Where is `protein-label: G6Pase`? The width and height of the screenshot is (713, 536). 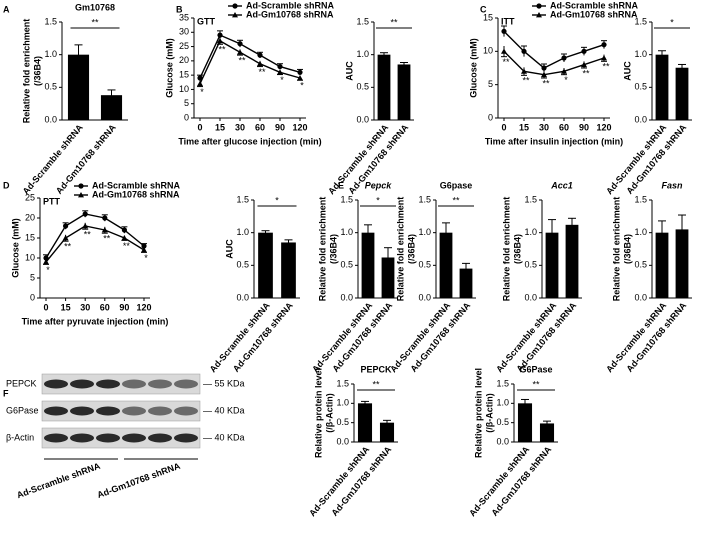
protein-label: G6Pase is located at coordinates (22, 410).